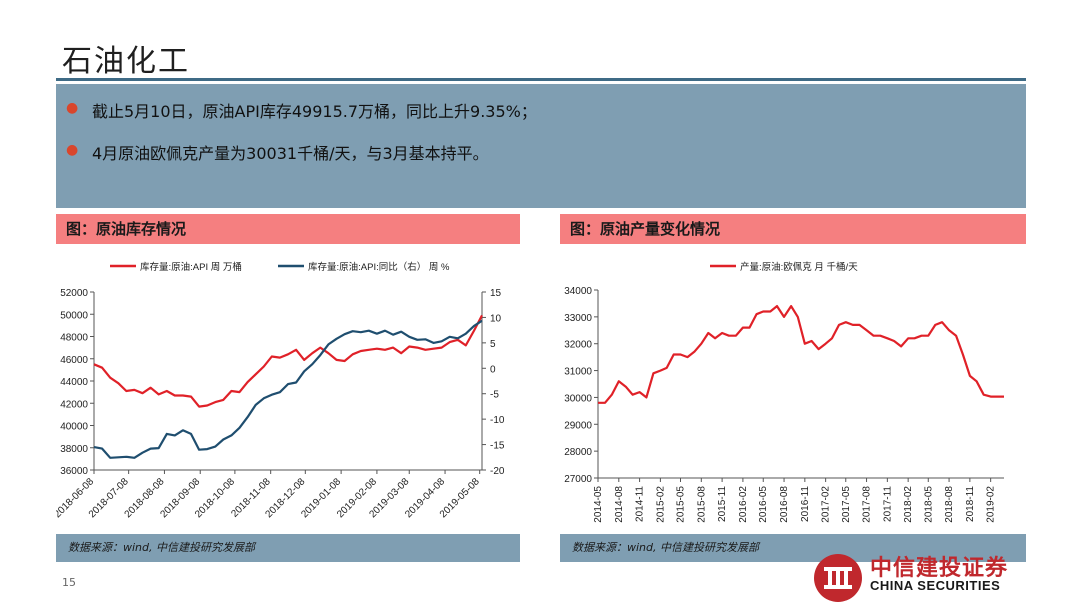  Describe the element at coordinates (314, 111) in the screenshot. I see `bullet-text: 截止5月10日，原油API库存49915.7万桶，同比上升9.35%；` at that location.